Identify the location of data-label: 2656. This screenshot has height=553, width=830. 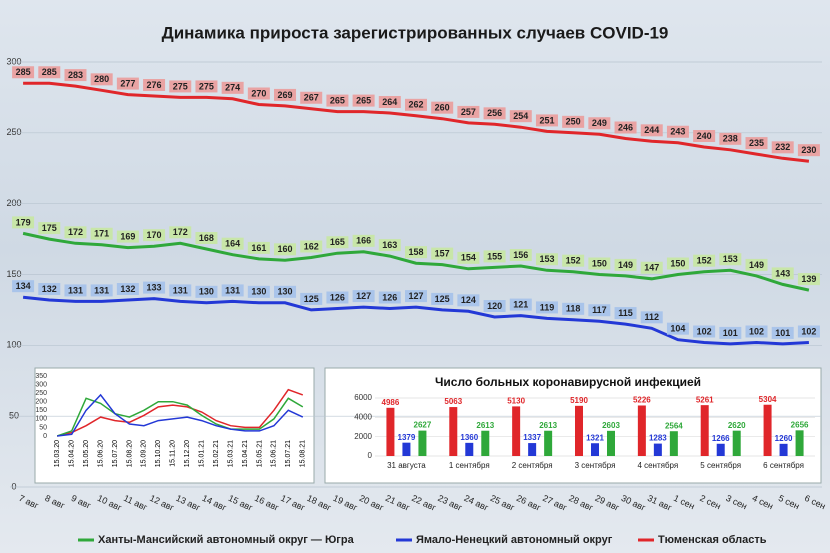
(800, 424).